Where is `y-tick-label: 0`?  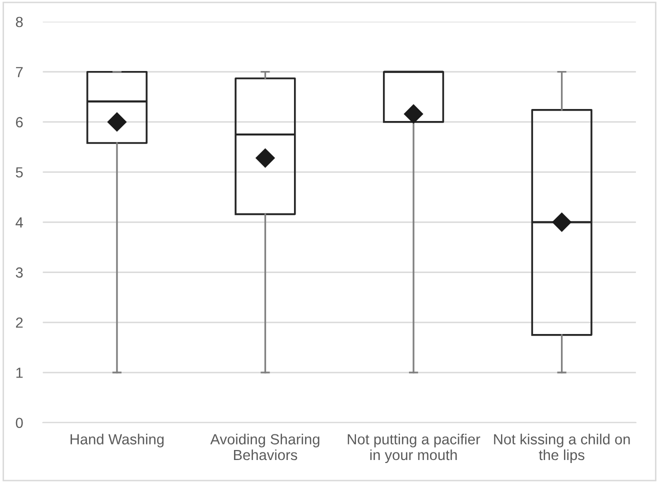 y-tick-label: 0 is located at coordinates (19, 423).